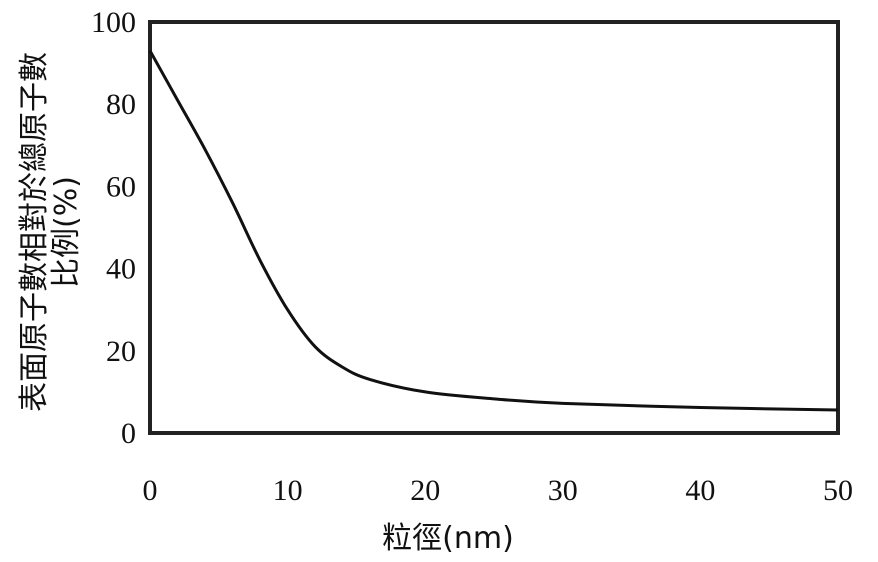 The image size is (878, 562). Describe the element at coordinates (128, 433) in the screenshot. I see `y-tick-label: 0` at that location.